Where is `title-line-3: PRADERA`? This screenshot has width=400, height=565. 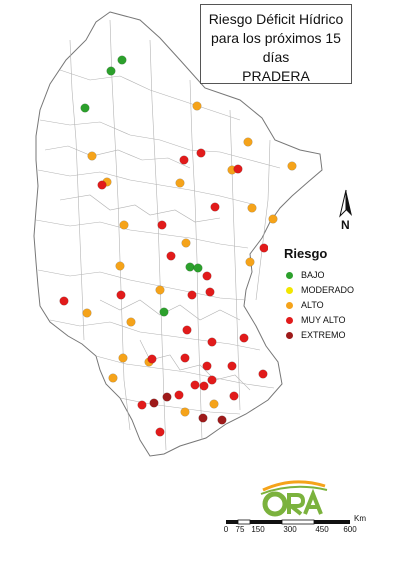 title-line-3: PRADERA is located at coordinates (276, 76).